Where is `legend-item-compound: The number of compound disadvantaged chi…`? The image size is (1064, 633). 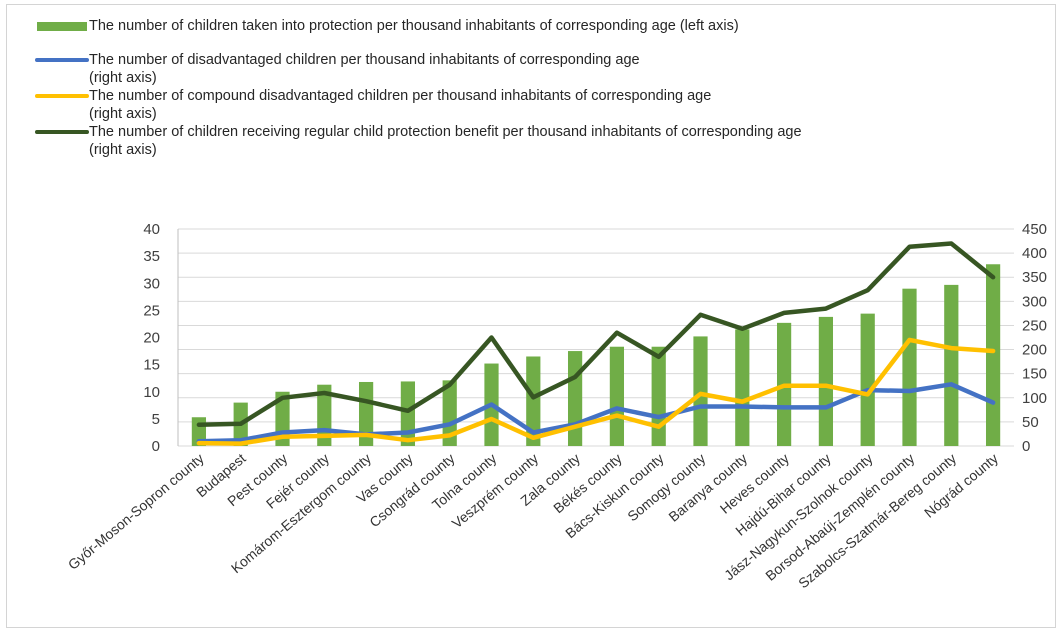
legend-item-compound: The number of compound disadvantaged chi… is located at coordinates (545, 105).